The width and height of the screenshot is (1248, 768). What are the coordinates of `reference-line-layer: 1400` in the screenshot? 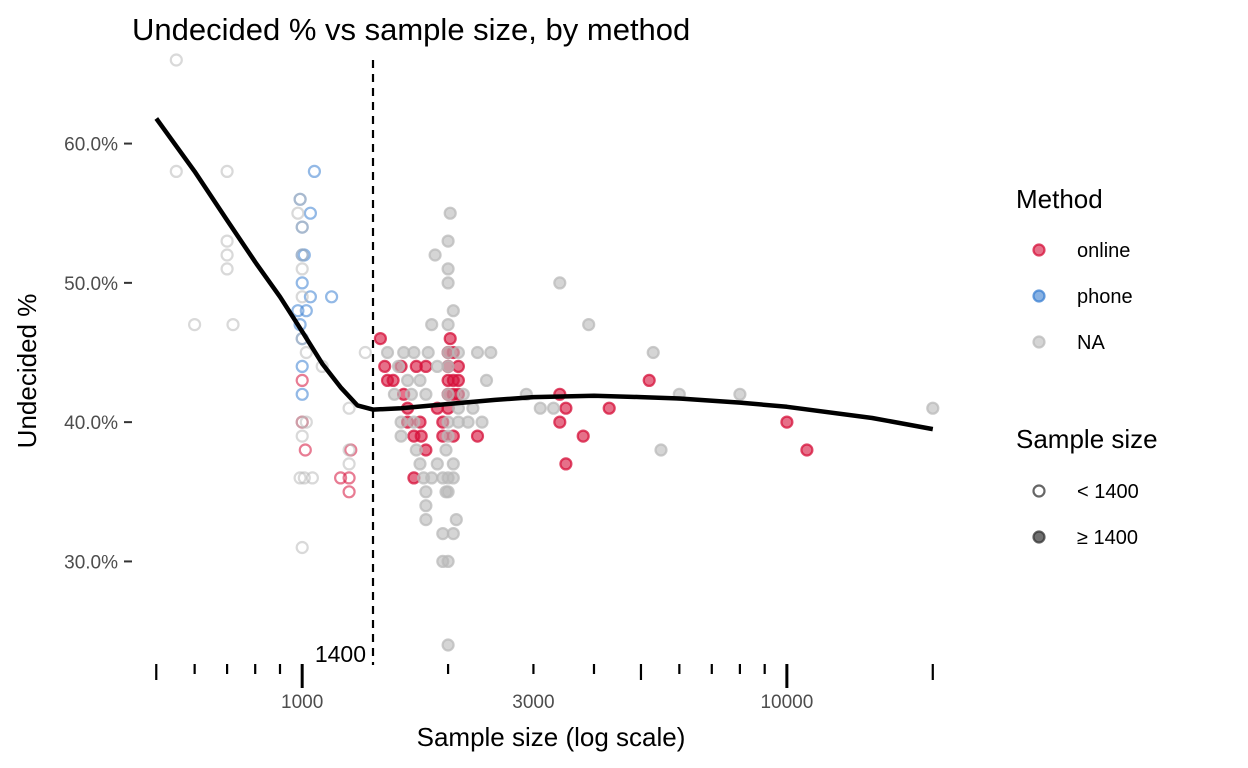 It's located at (345, 363).